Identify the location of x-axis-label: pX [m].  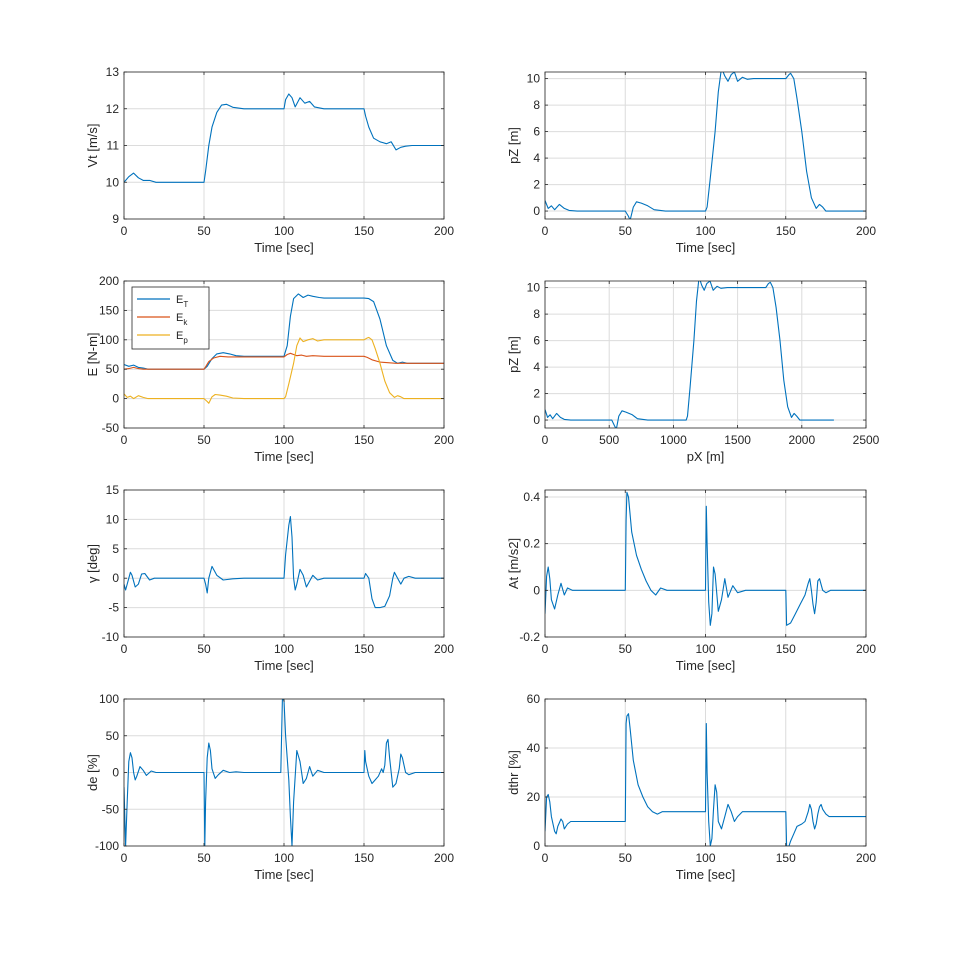
(706, 456).